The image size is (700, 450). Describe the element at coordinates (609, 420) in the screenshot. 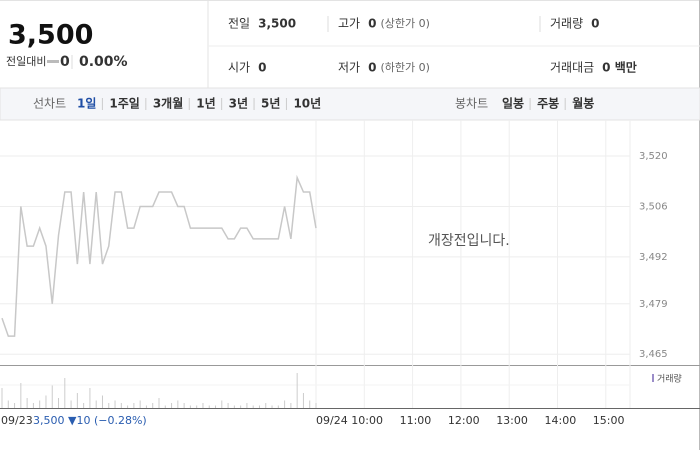

I see `x-tick-label: 15:00` at that location.